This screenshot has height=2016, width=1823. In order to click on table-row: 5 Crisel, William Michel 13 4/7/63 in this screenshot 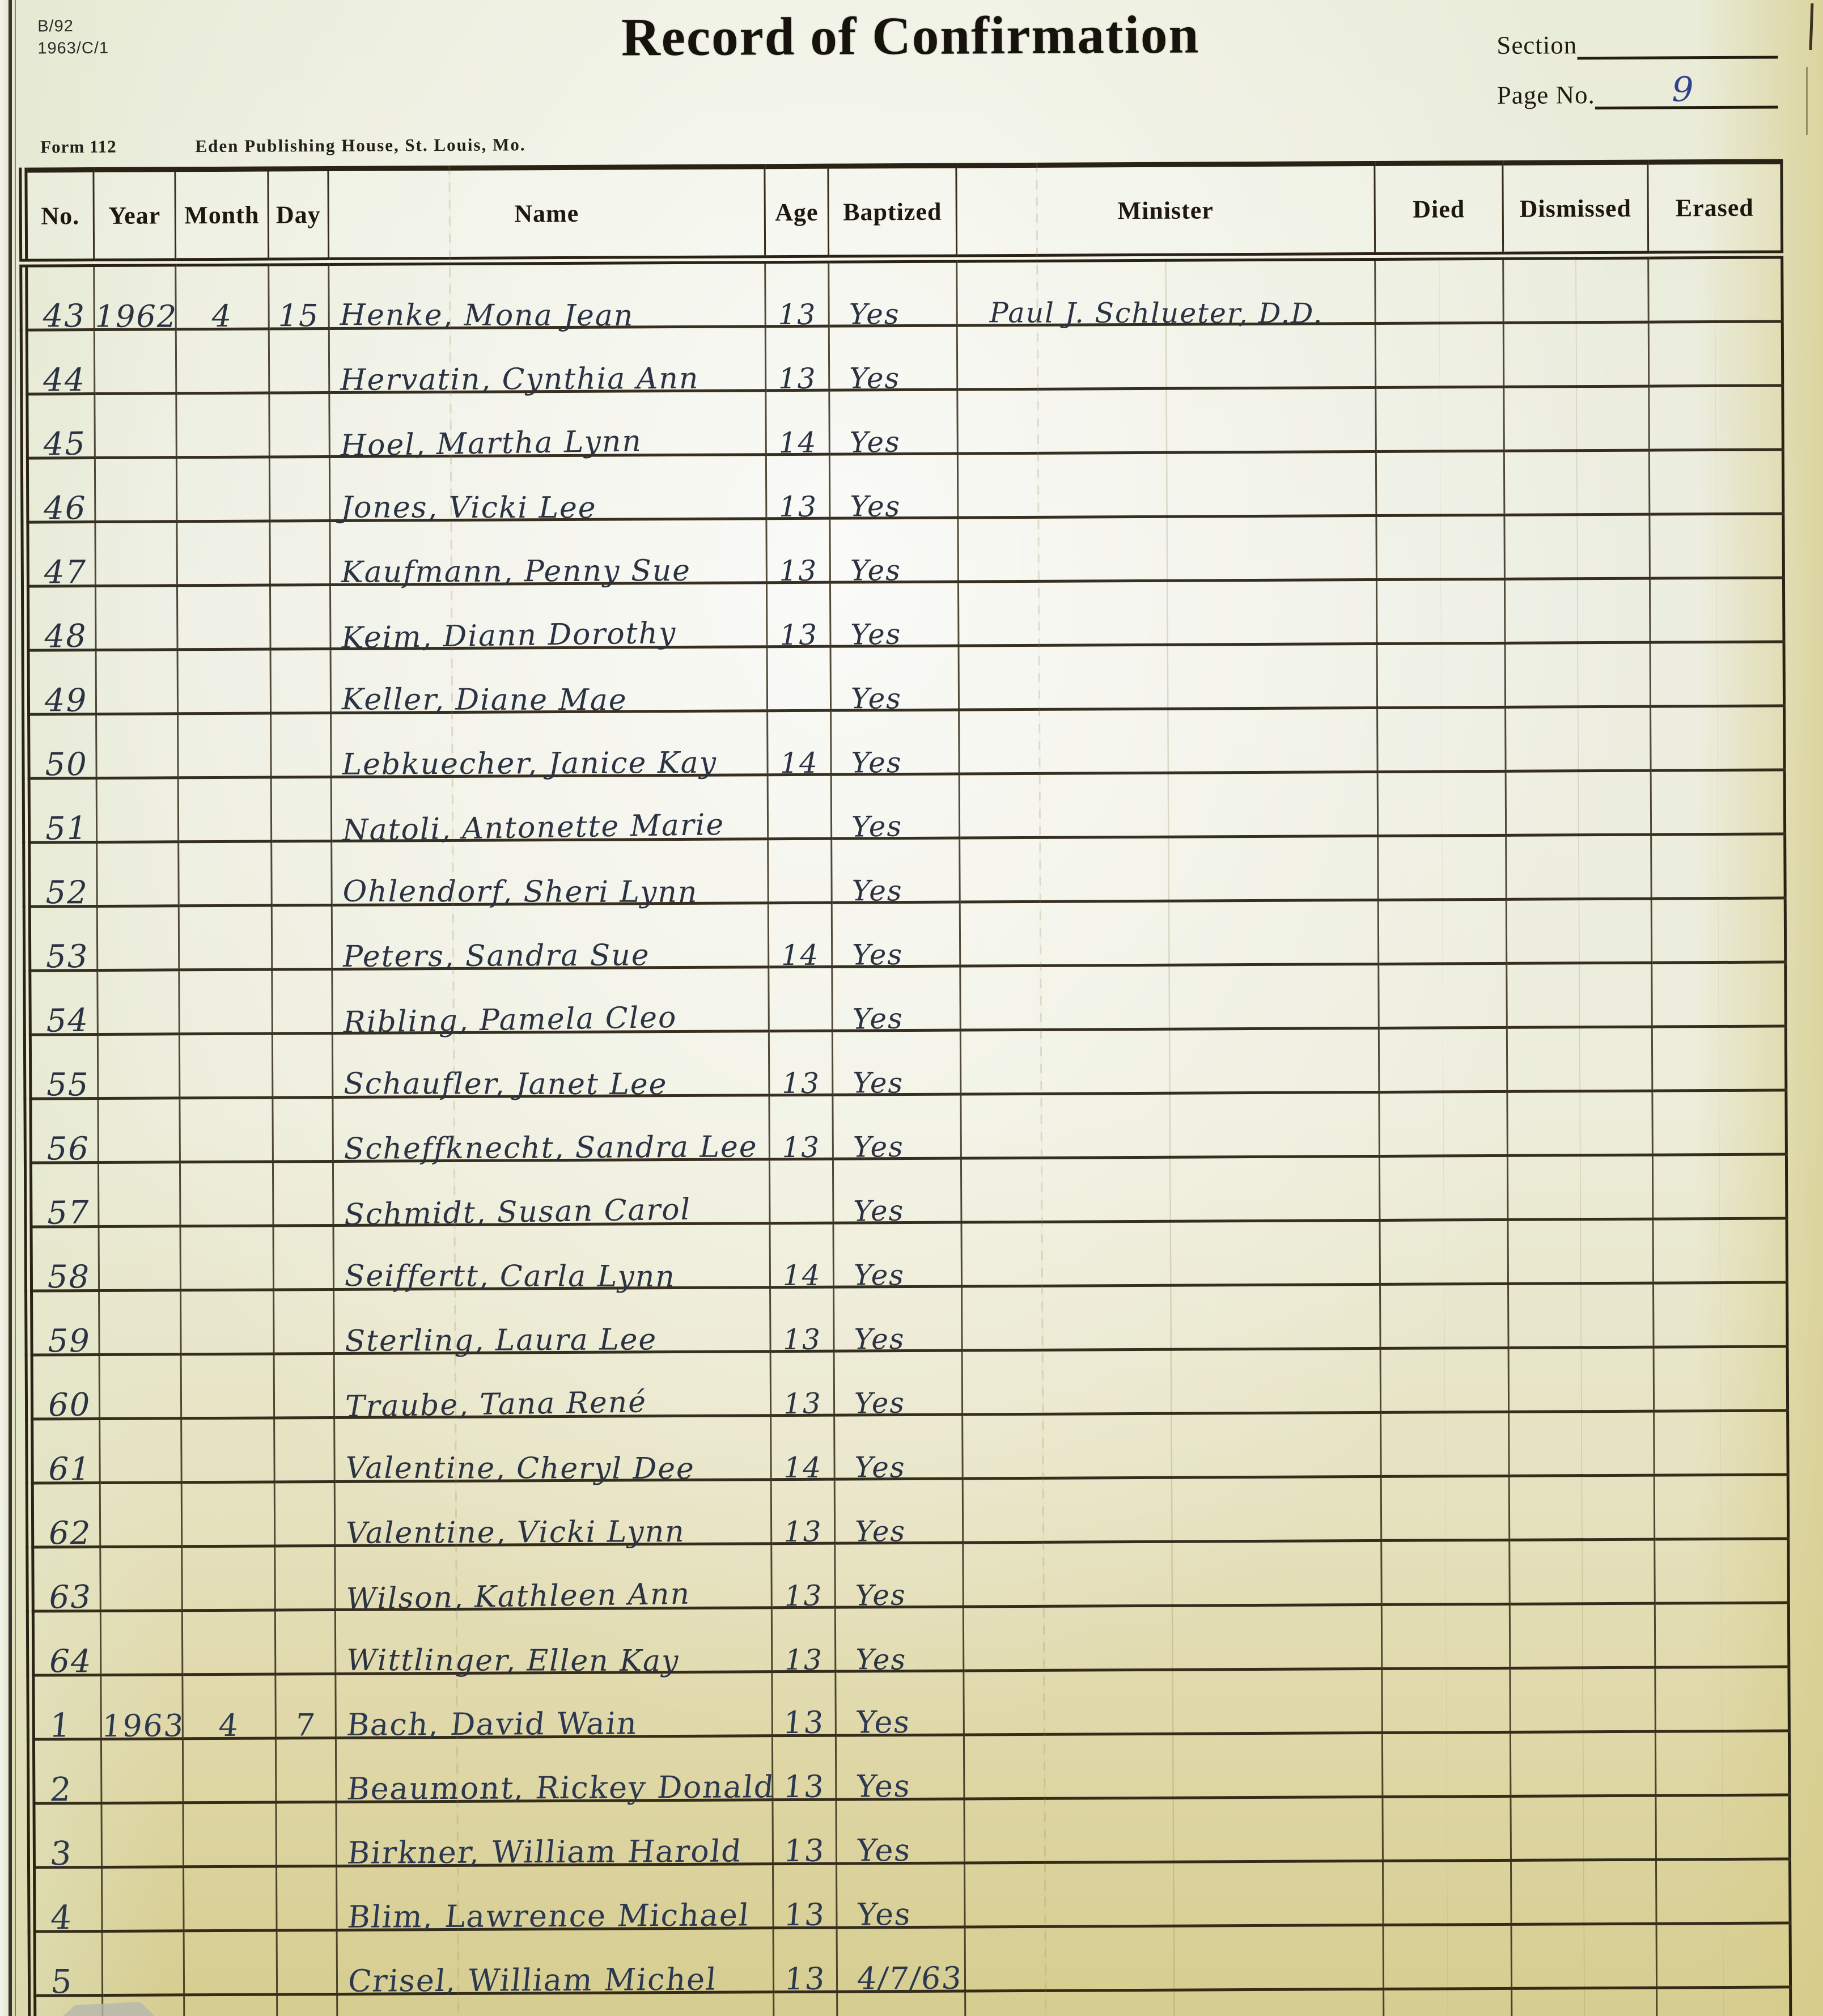, I will do `click(911, 1961)`.